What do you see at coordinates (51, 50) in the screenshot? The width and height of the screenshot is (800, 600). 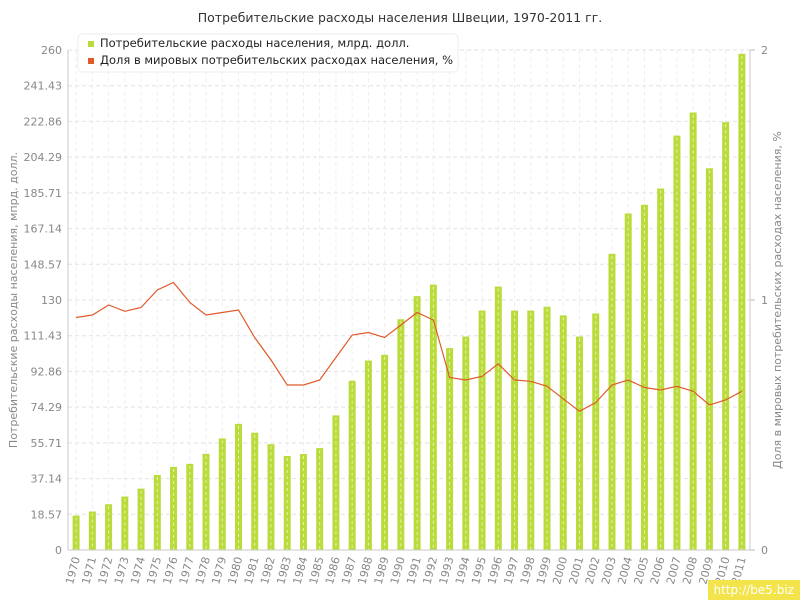 I see `y-left-tick-label: 260` at bounding box center [51, 50].